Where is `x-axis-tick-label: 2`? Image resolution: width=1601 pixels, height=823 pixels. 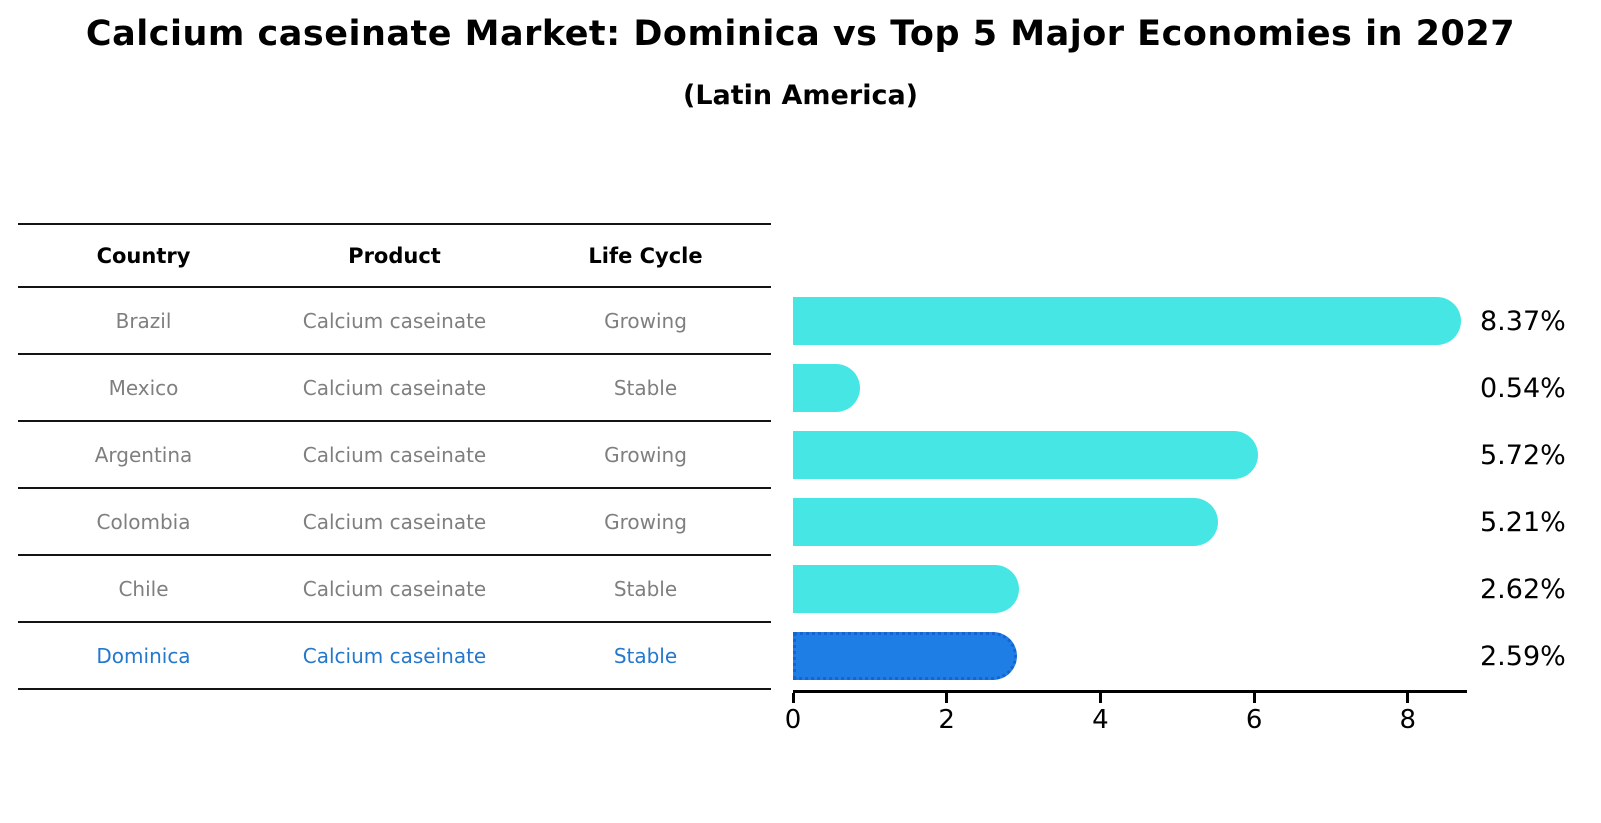
x-axis-tick-label: 2 is located at coordinates (946, 720).